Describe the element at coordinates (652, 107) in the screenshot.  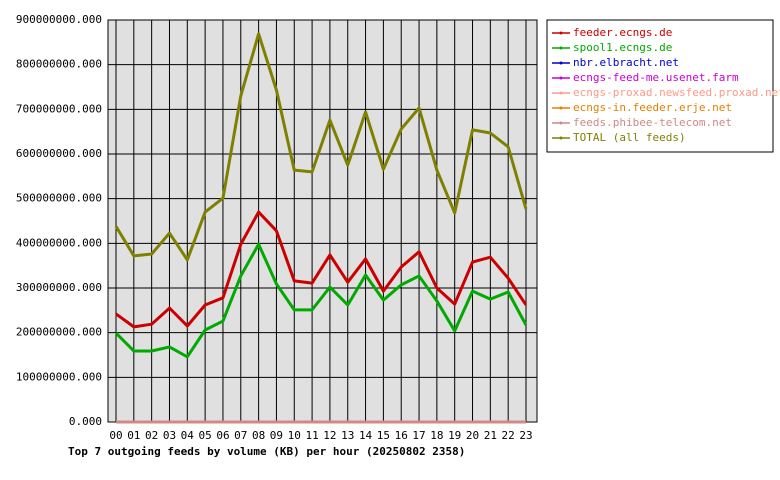
I see `legend-label: ecngs-in.feeder.erje.net` at that location.